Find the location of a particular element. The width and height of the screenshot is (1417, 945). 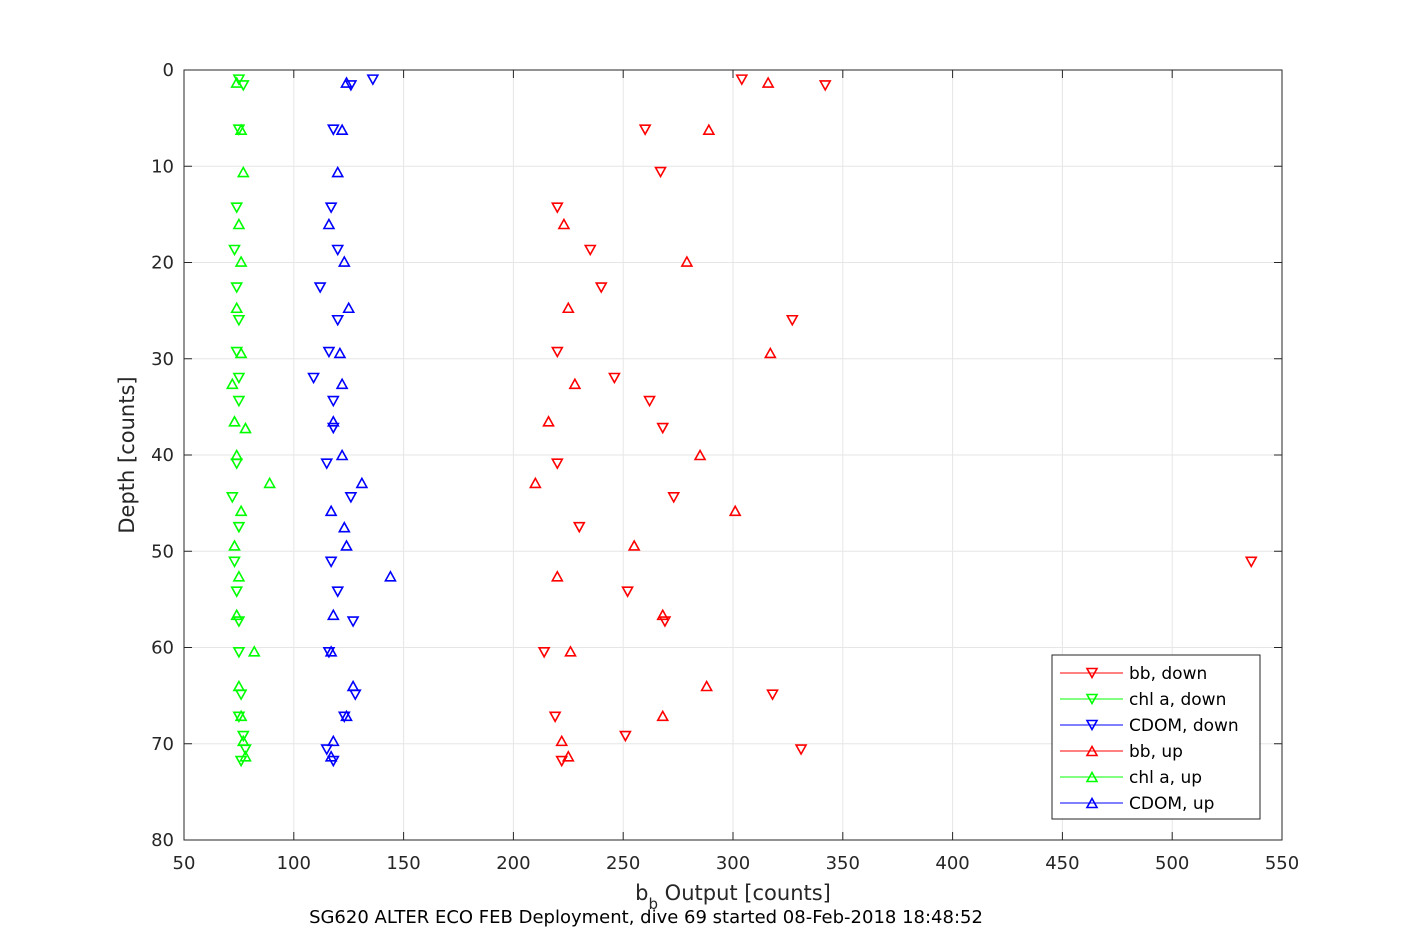

x-tick-label: 350 is located at coordinates (843, 863).